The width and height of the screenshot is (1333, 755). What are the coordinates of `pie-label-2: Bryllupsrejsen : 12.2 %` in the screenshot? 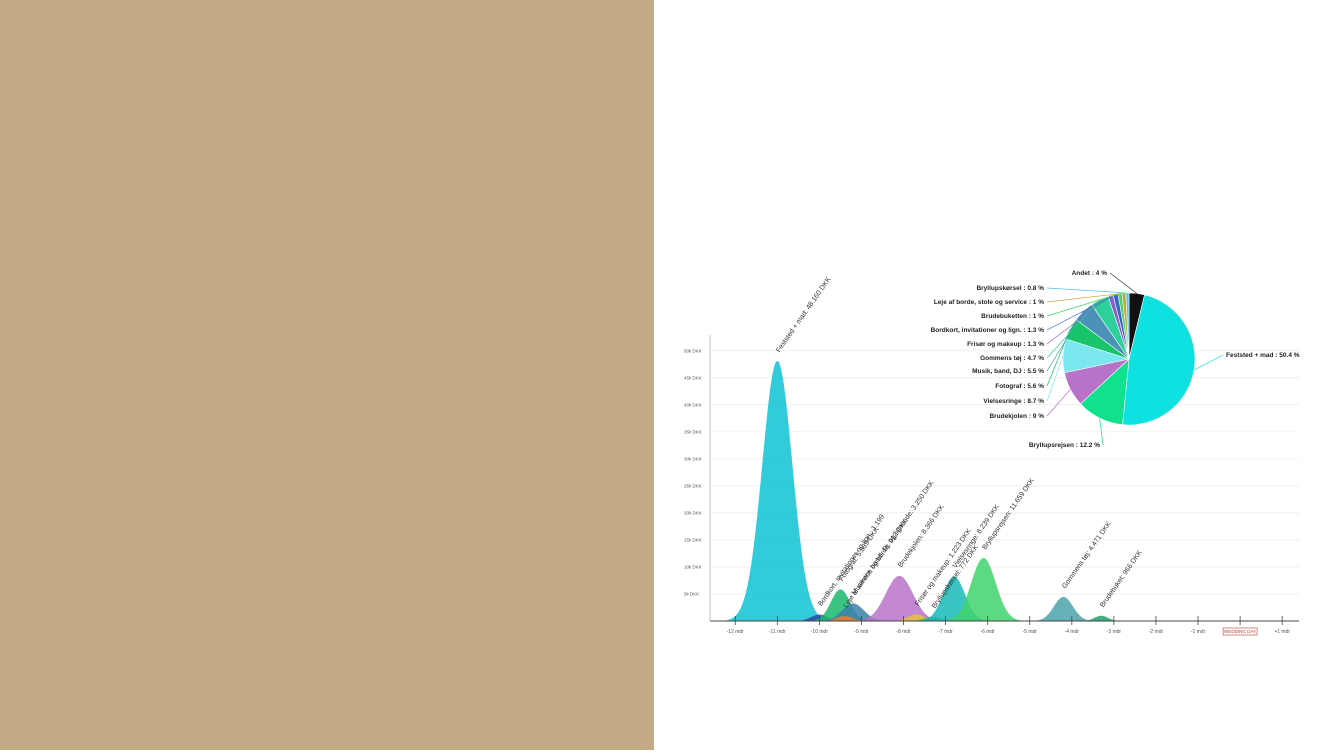 It's located at (1064, 445).